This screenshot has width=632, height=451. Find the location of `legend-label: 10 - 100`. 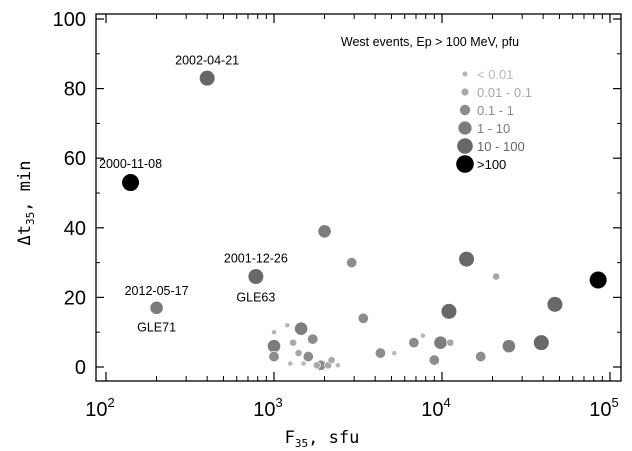

legend-label: 10 - 100 is located at coordinates (501, 146).